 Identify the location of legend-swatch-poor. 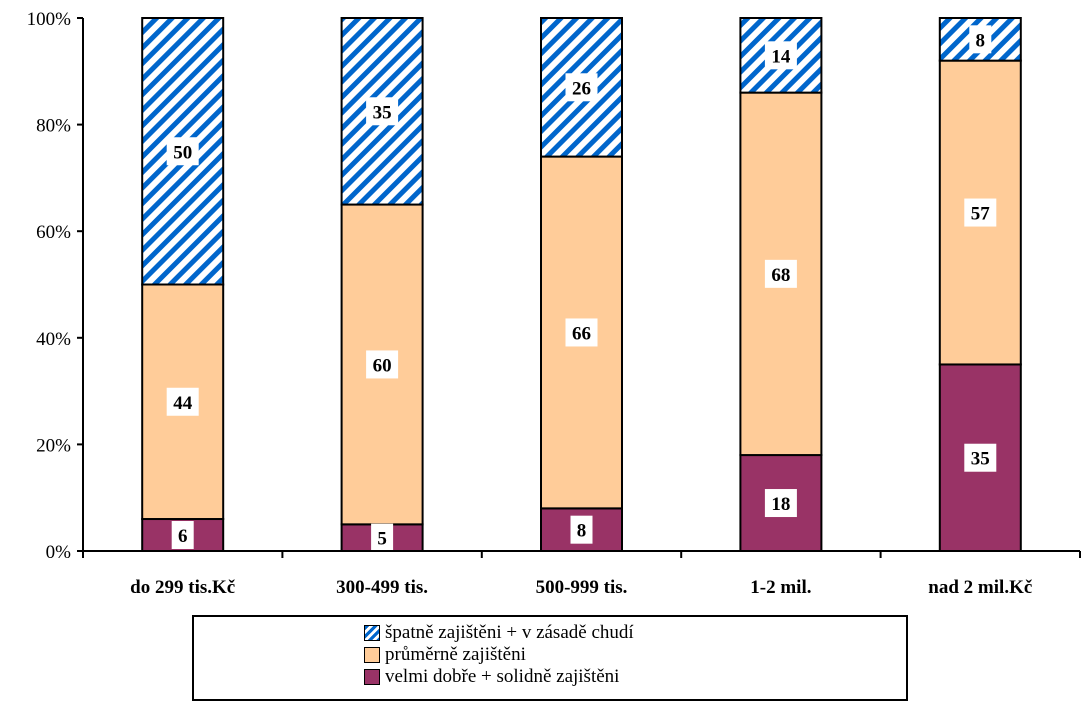
(372, 633).